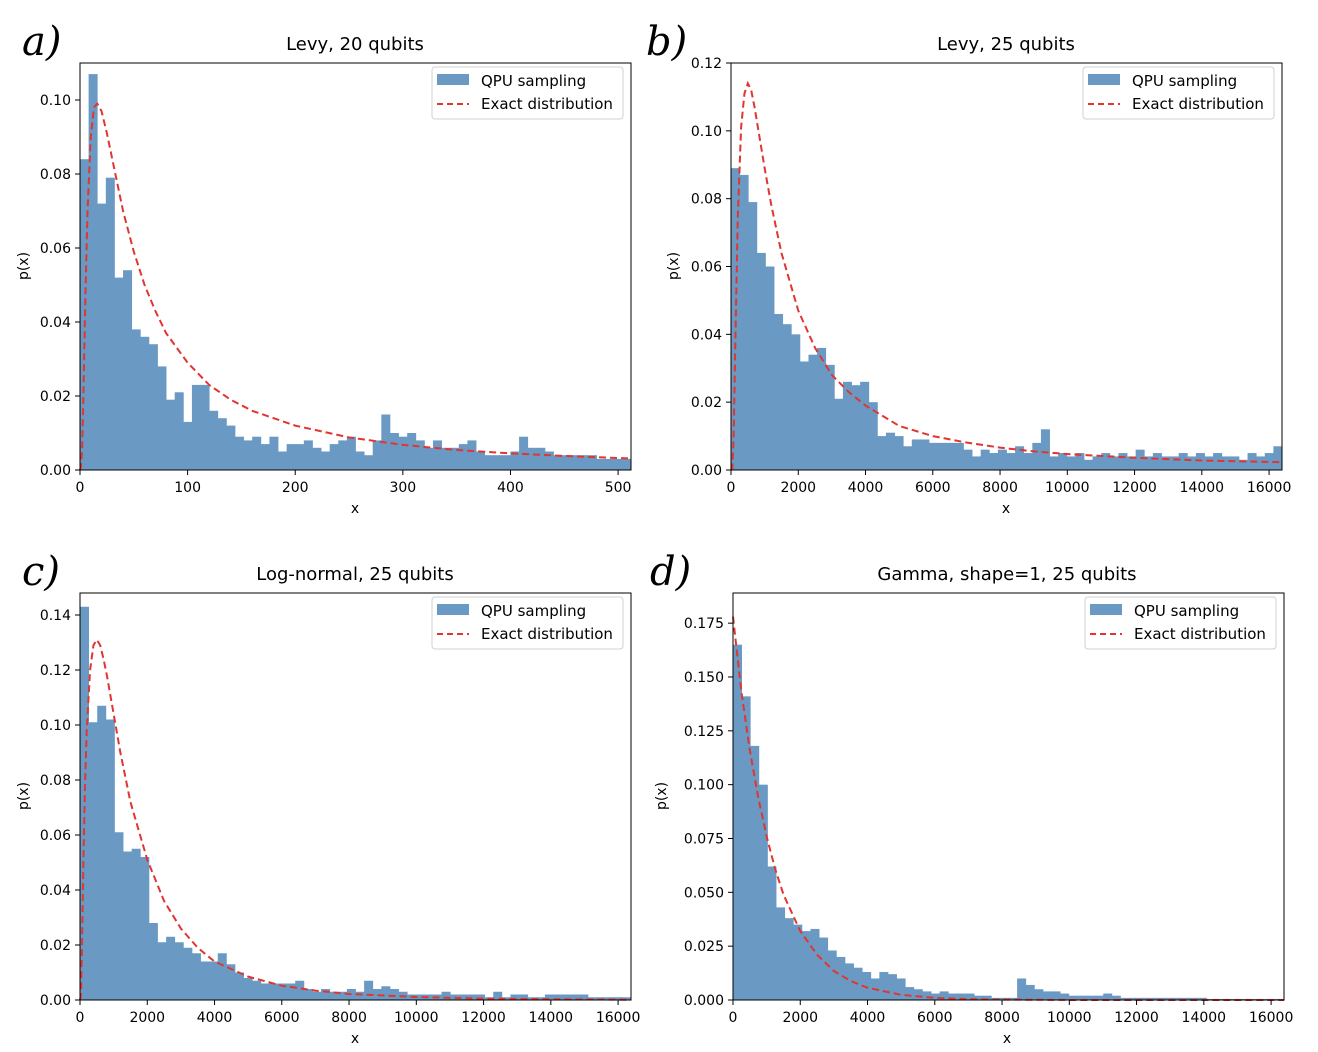 Image resolution: width=1318 pixels, height=1052 pixels. What do you see at coordinates (55, 101) in the screenshot?
I see `y-tick-label: 0.10` at bounding box center [55, 101].